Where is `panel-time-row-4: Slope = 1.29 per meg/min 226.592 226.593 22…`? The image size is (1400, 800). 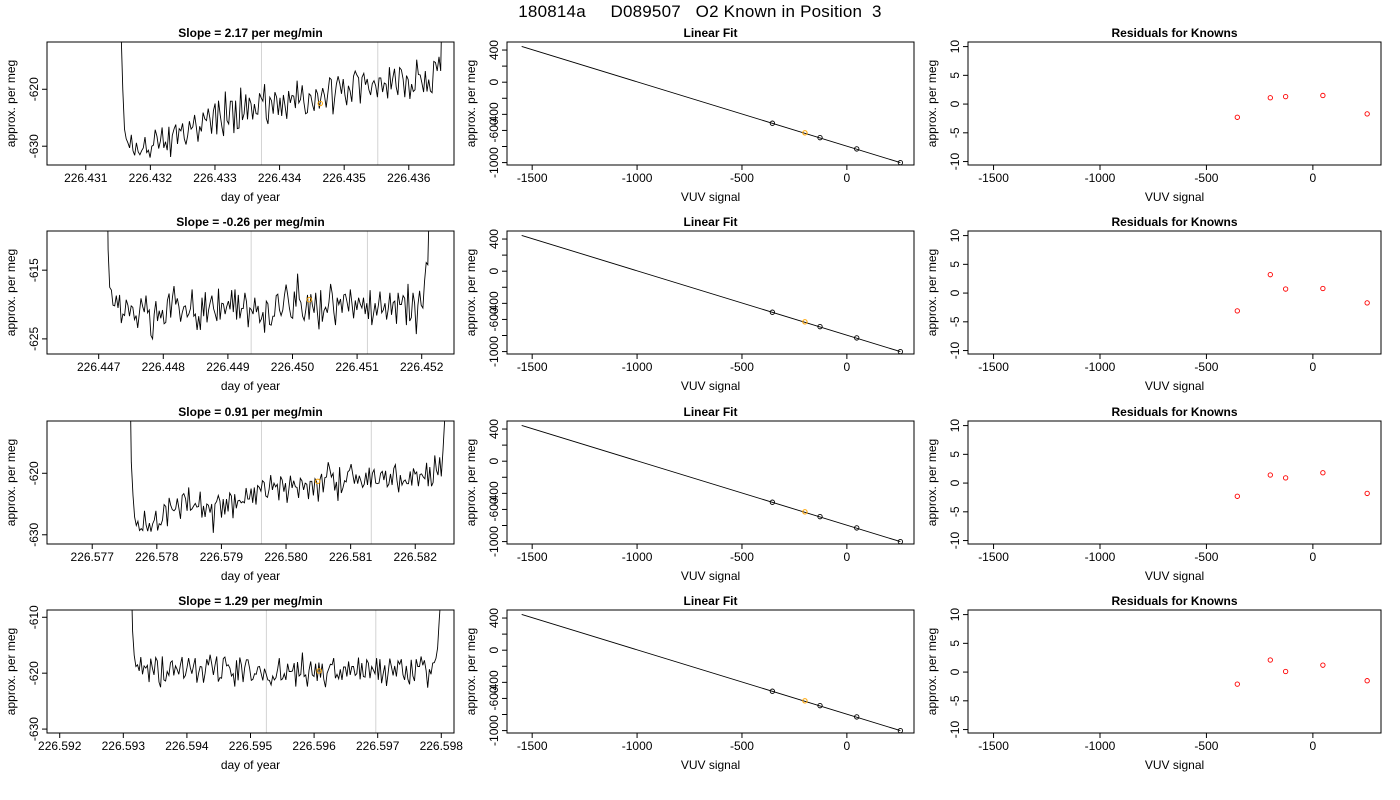 panel-time-row-4: Slope = 1.29 per meg/min 226.592 226.593 22… is located at coordinates (234, 683).